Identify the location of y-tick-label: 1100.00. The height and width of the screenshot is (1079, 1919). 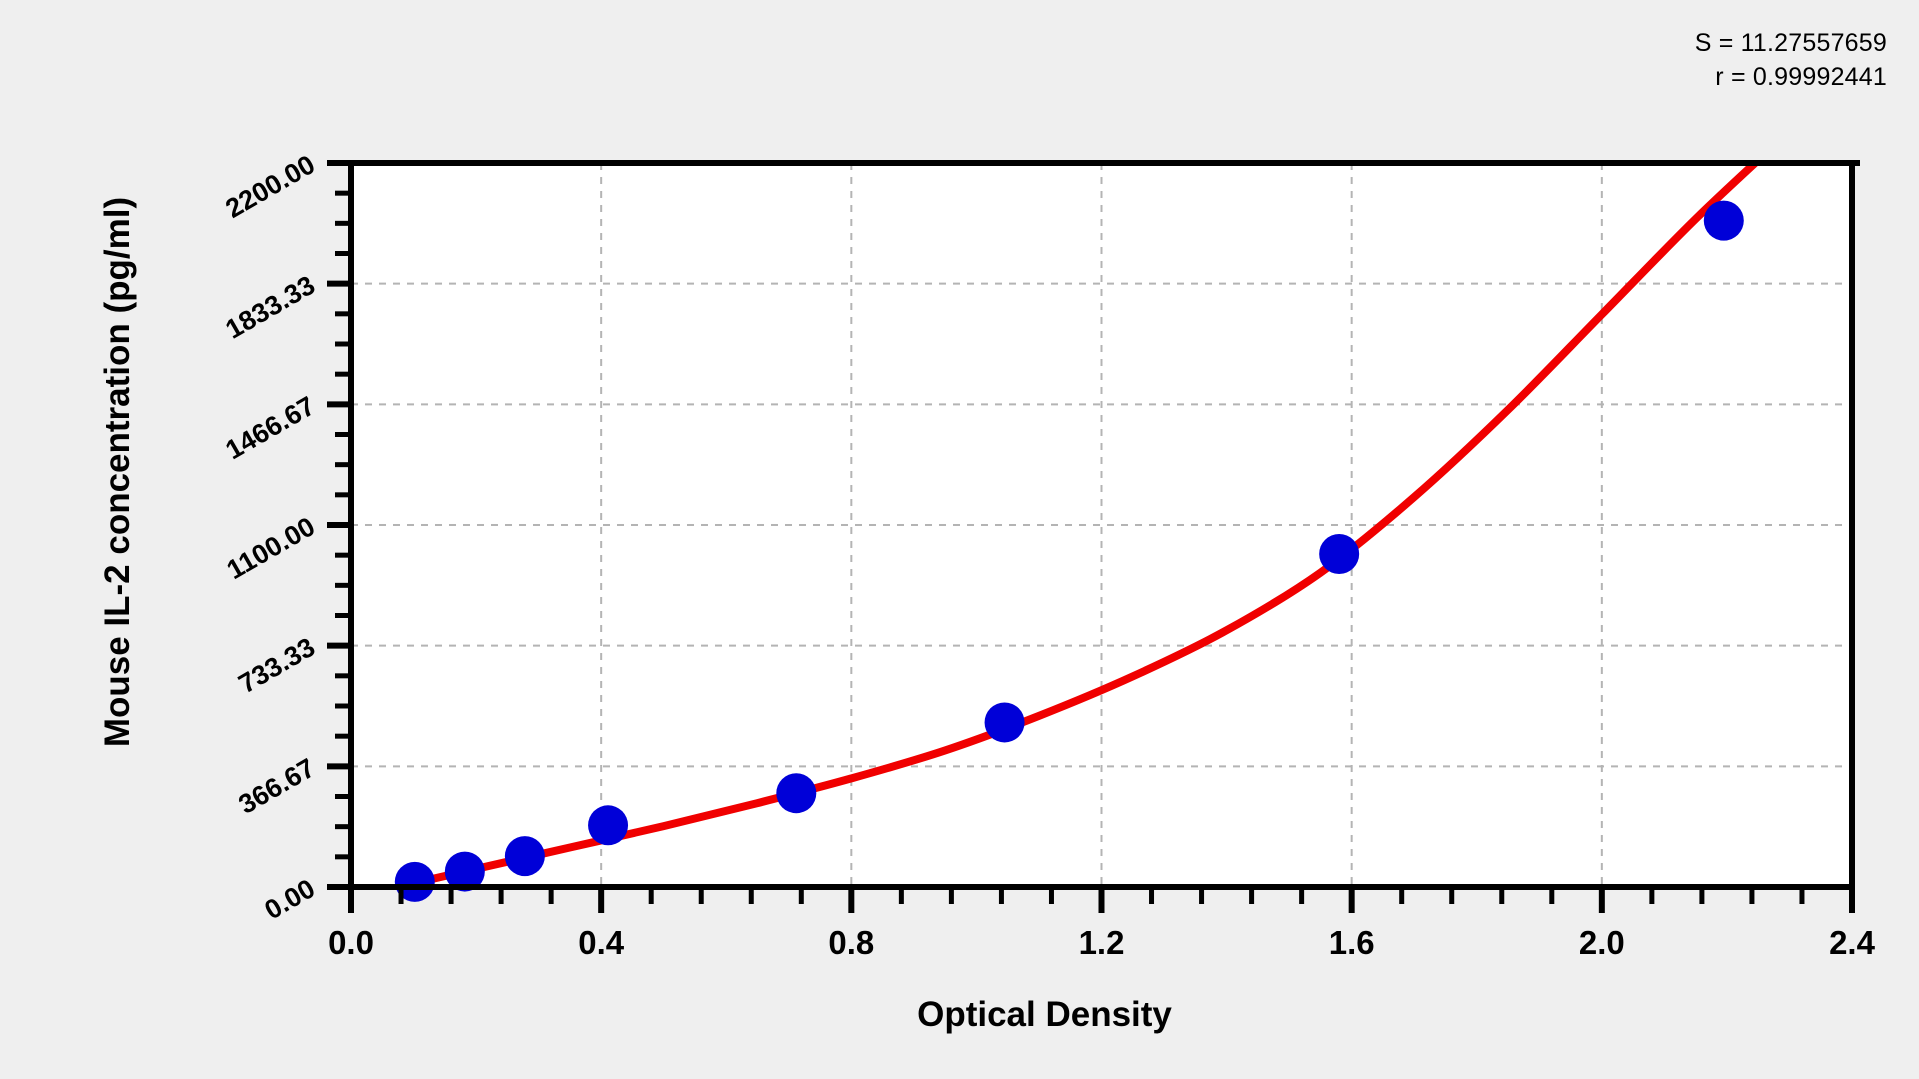
(271, 548).